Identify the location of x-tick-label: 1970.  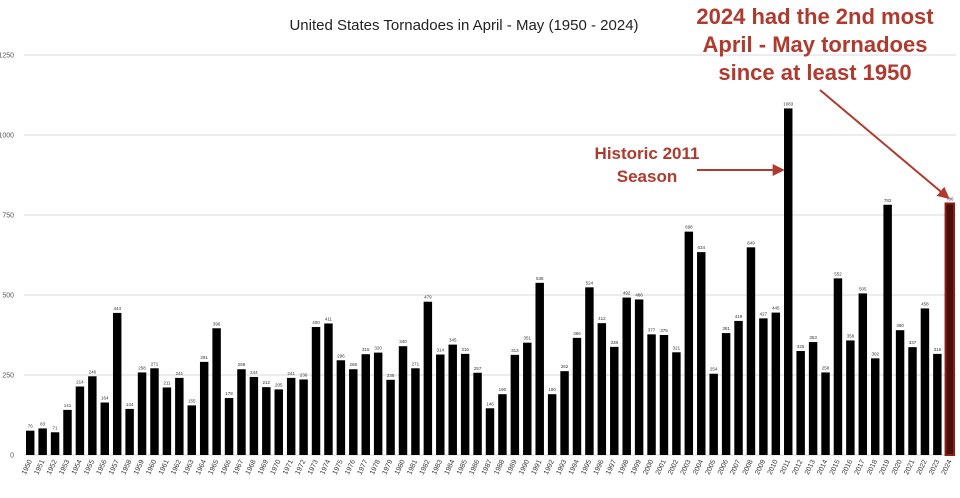
(276, 467).